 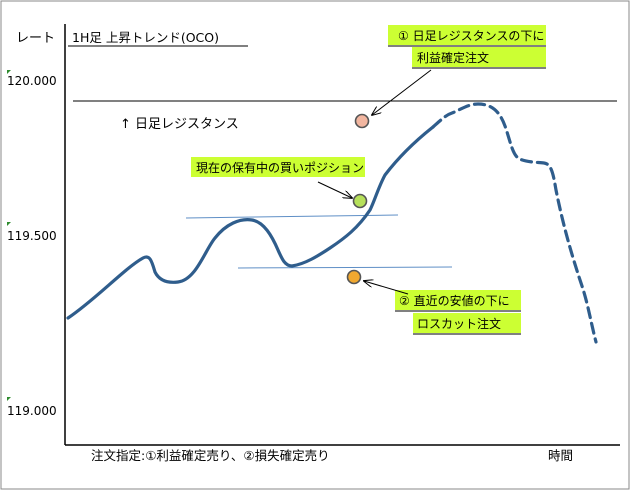 What do you see at coordinates (360, 201) in the screenshot?
I see `current-position-marker` at bounding box center [360, 201].